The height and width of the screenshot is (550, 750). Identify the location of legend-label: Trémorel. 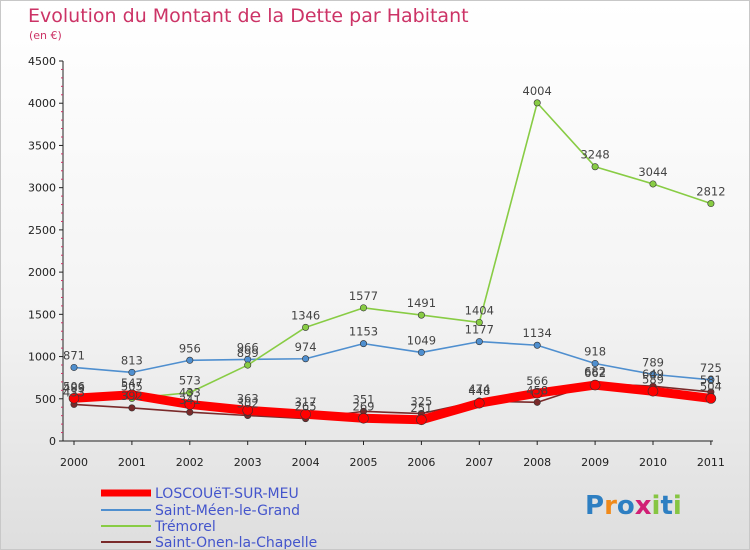
(185, 527).